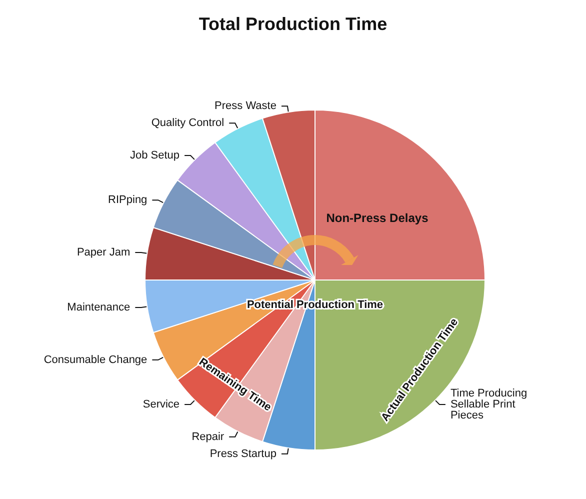  I want to click on slice-label: Non-Press Delays, so click(377, 217).